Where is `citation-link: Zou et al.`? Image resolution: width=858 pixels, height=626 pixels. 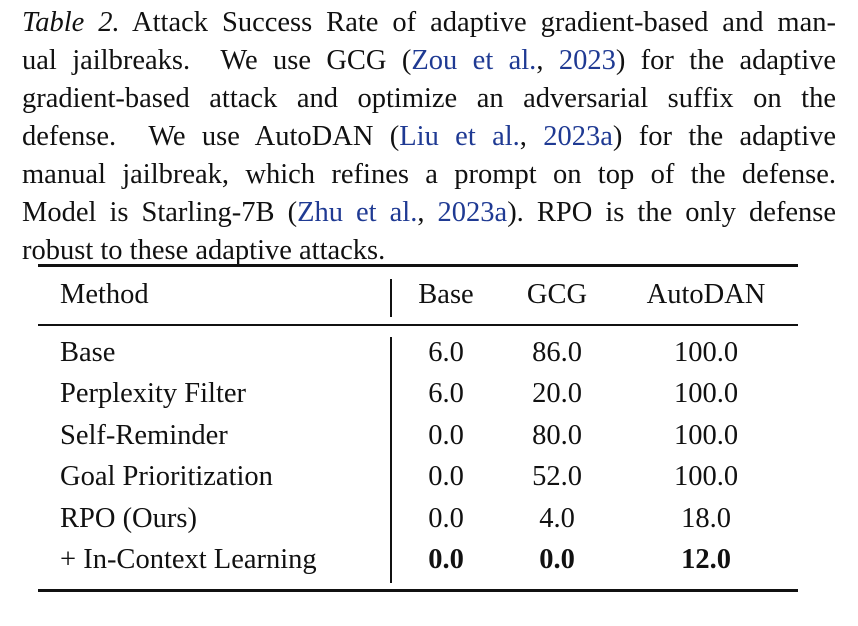 citation-link: Zou et al. is located at coordinates (474, 60).